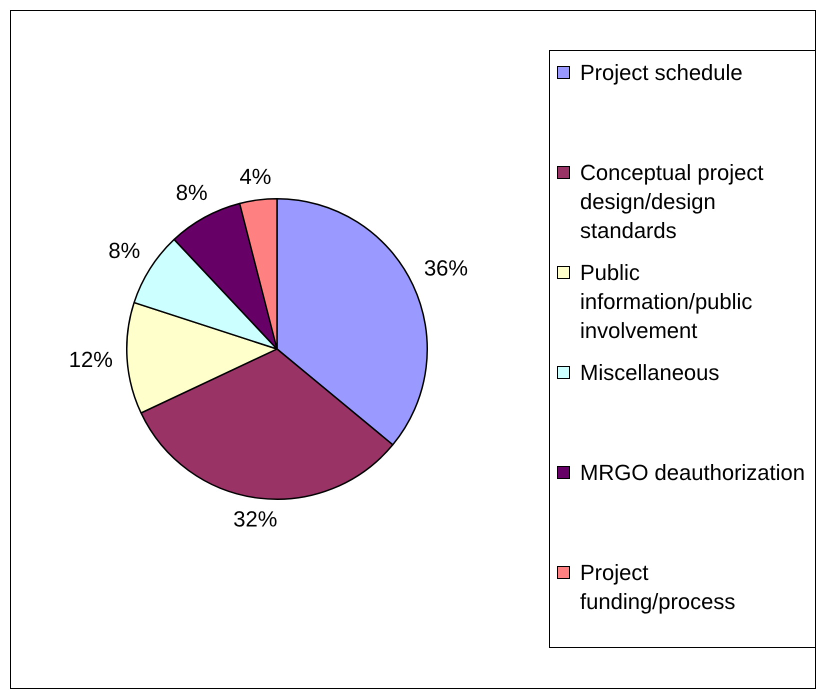 This screenshot has height=691, width=817. I want to click on data-label: 36%, so click(446, 268).